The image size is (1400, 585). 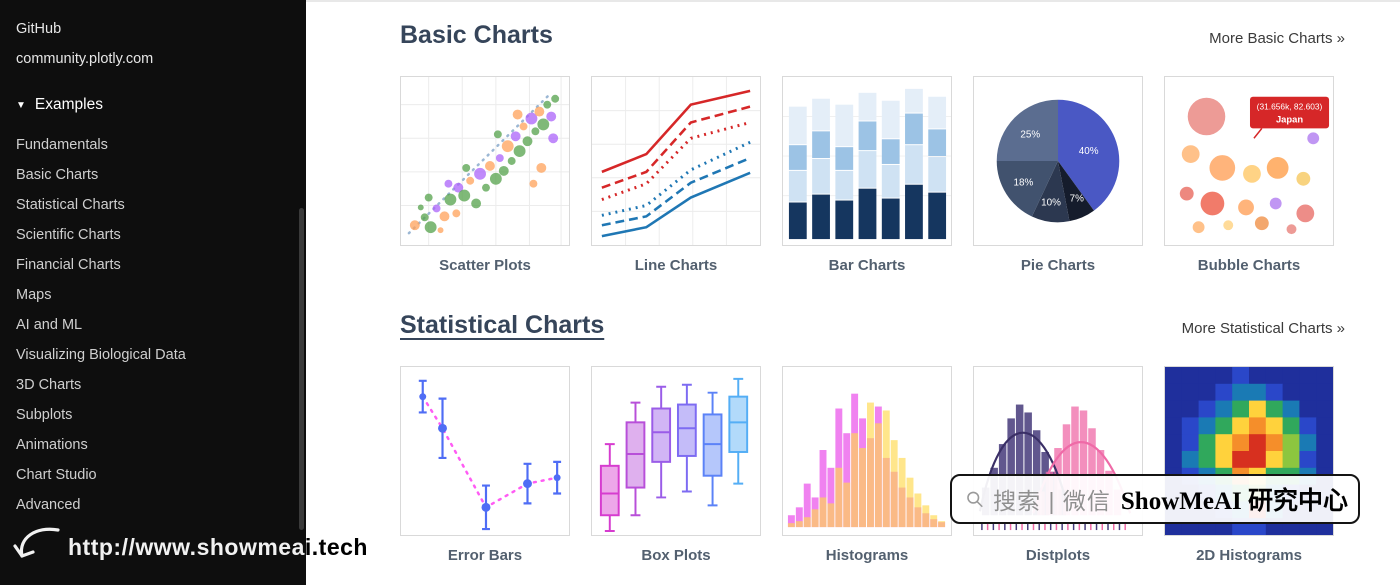 What do you see at coordinates (1030, 134) in the screenshot?
I see `pie-label-25: 25%` at bounding box center [1030, 134].